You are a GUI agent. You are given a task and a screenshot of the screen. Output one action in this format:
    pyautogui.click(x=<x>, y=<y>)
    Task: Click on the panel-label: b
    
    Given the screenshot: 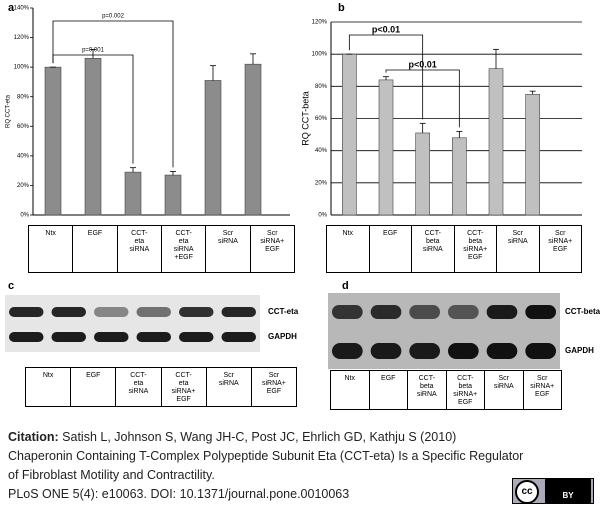 What is the action you would take?
    pyautogui.click(x=341, y=8)
    